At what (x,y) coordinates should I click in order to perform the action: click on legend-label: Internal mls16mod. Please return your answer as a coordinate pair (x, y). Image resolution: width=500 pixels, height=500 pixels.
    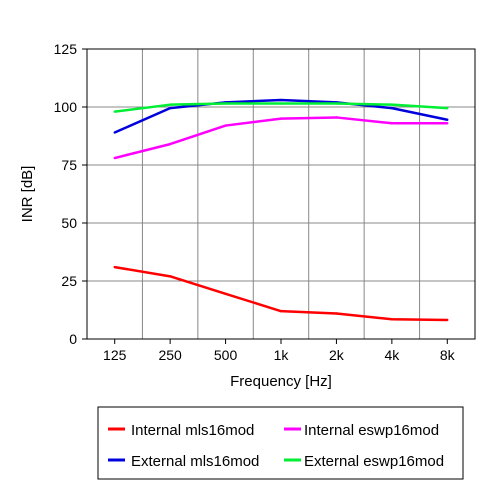
    Looking at the image, I should click on (192, 430).